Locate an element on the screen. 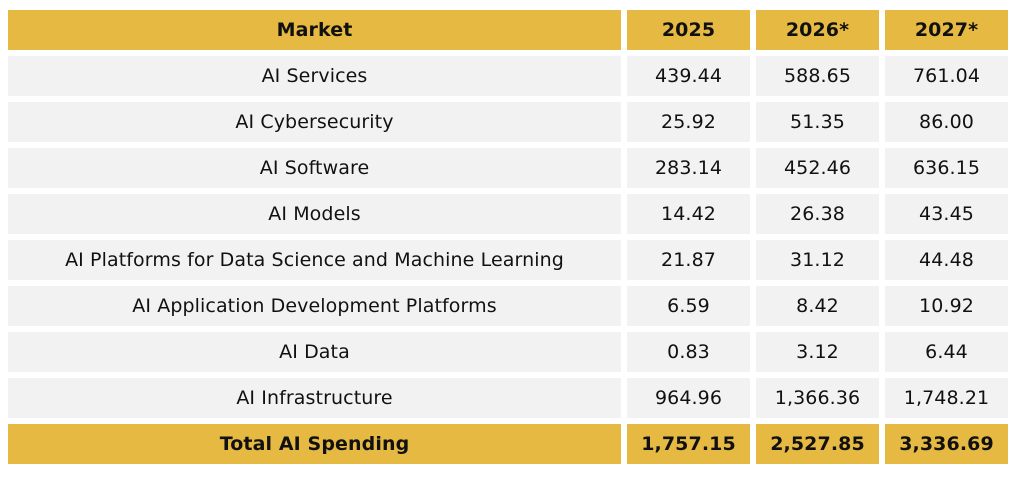  row-value-2025: 14.42 is located at coordinates (688, 214).